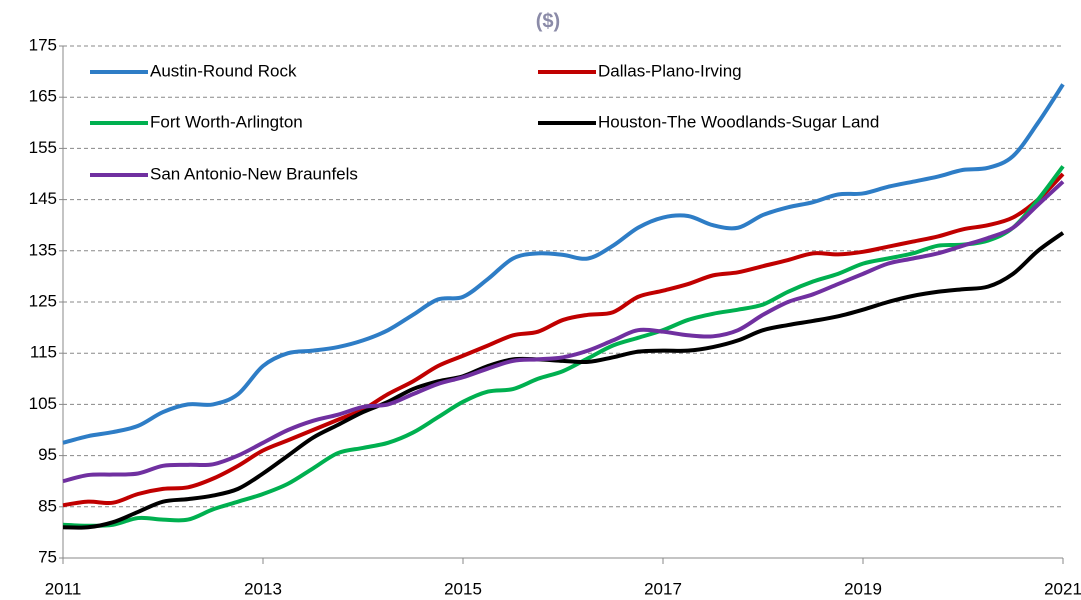  I want to click on y-tick-label: 95, so click(47, 454).